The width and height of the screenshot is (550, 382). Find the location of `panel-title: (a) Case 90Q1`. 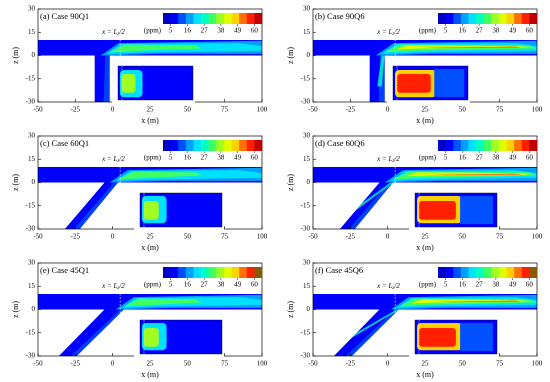

panel-title: (a) Case 90Q1 is located at coordinates (64, 16).